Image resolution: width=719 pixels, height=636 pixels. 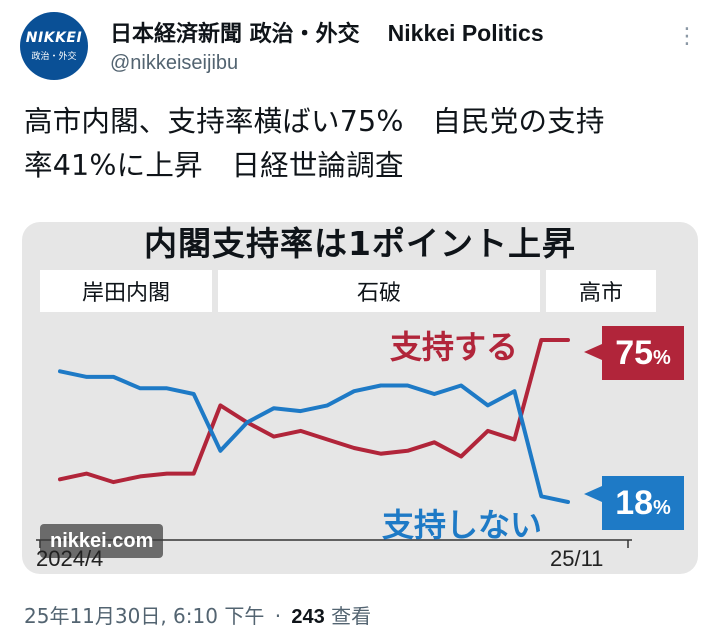 I want to click on tweet-meta: 25年11月30日, 6:10 下午 · 243 查看, so click(x=197, y=614).